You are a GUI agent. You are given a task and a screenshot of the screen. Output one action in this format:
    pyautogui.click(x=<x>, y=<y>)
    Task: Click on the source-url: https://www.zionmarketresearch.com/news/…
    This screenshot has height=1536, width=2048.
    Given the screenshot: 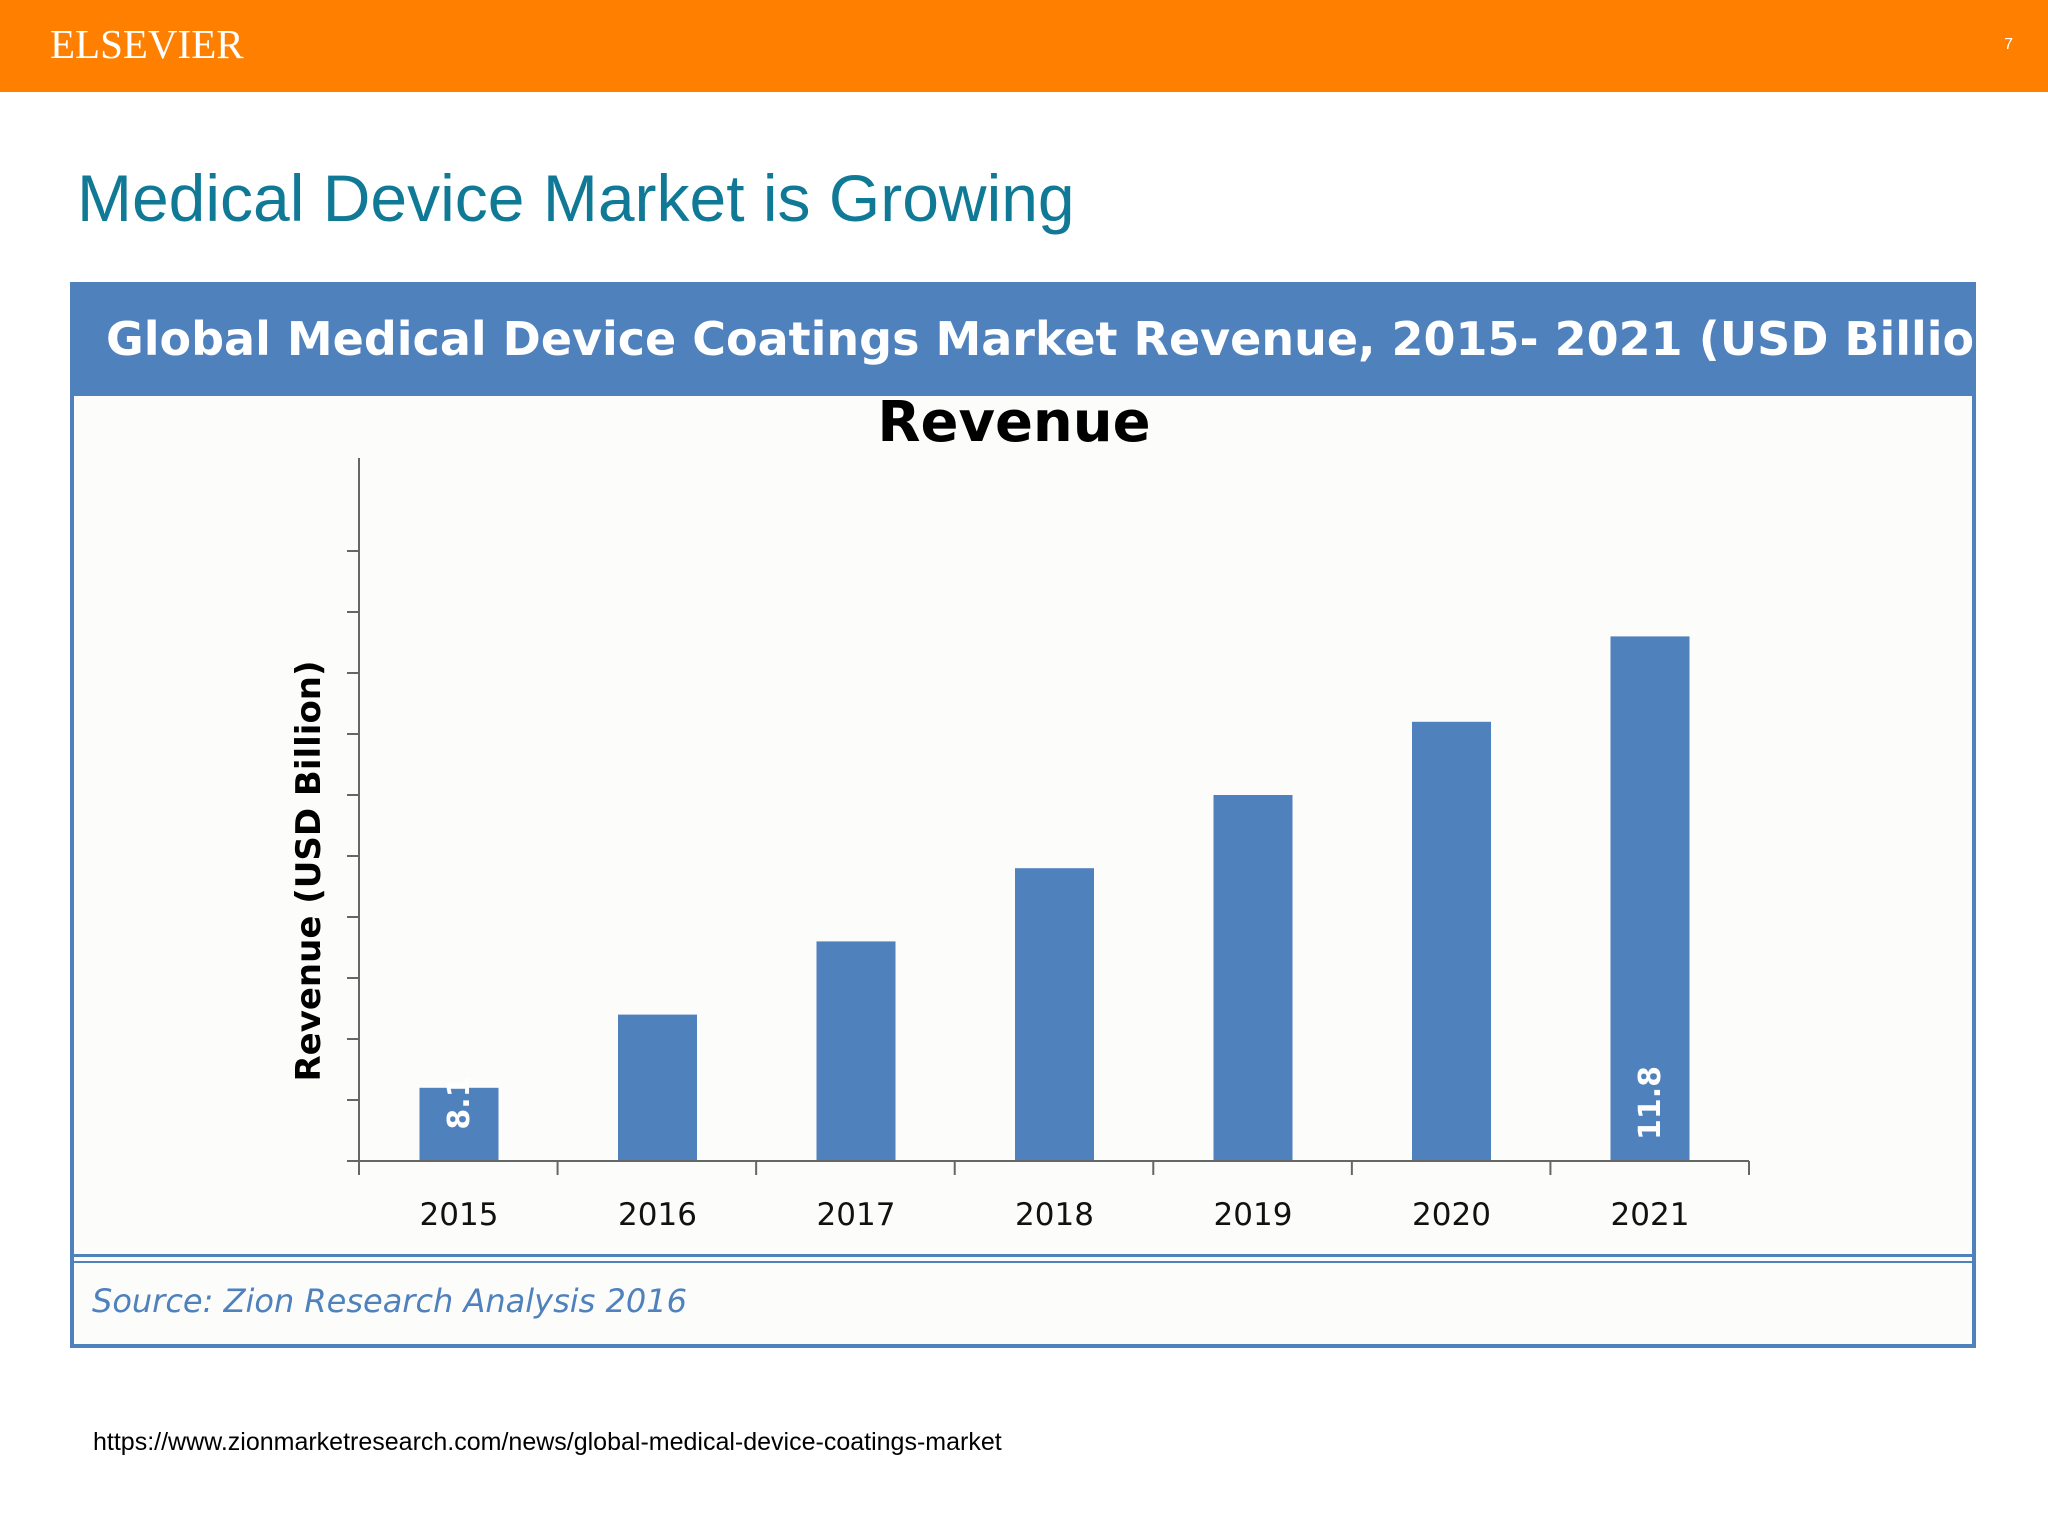 What is the action you would take?
    pyautogui.click(x=547, y=1442)
    